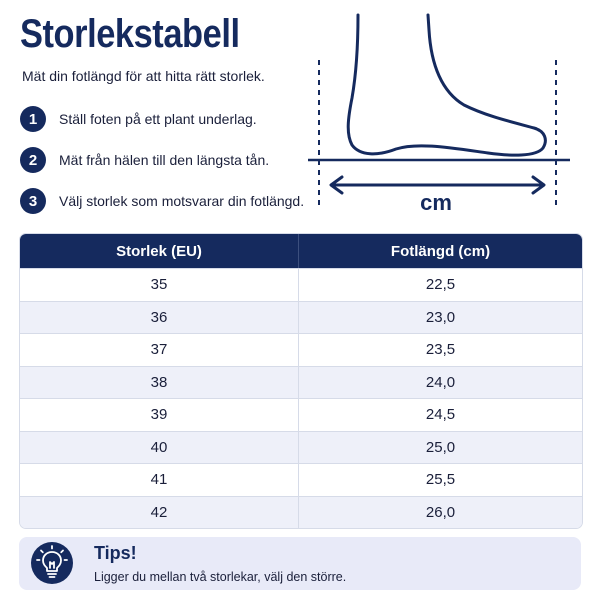 Image resolution: width=600 pixels, height=600 pixels. Describe the element at coordinates (159, 447) in the screenshot. I see `cell-size: 40` at that location.